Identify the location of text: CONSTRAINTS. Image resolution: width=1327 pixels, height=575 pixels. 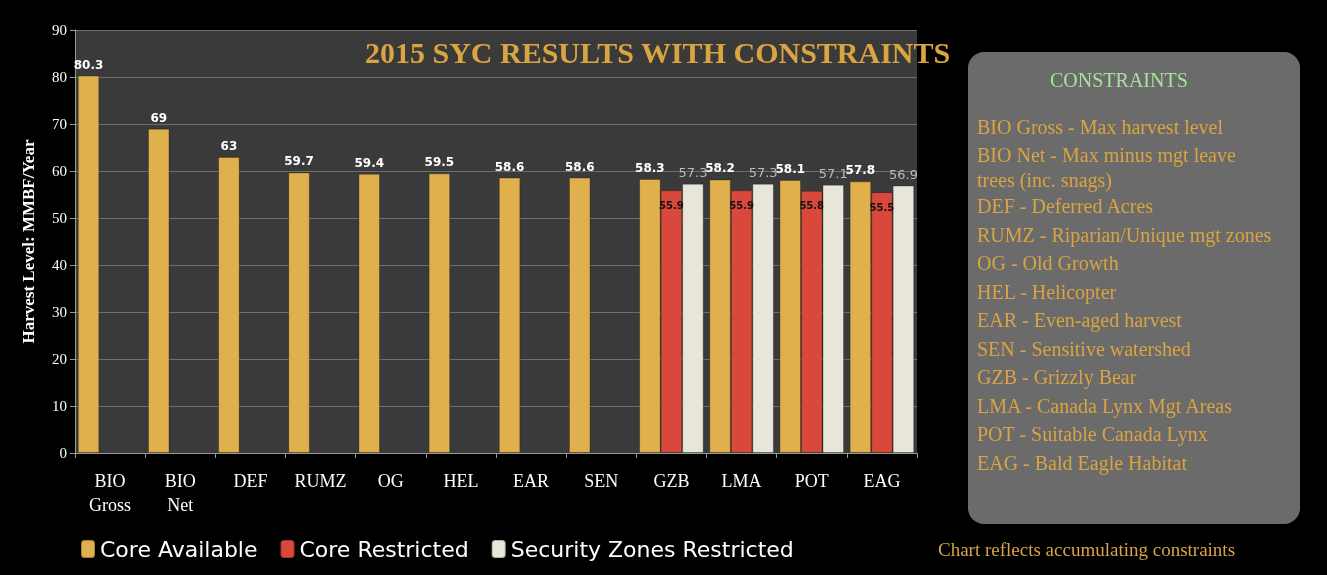
(1119, 80).